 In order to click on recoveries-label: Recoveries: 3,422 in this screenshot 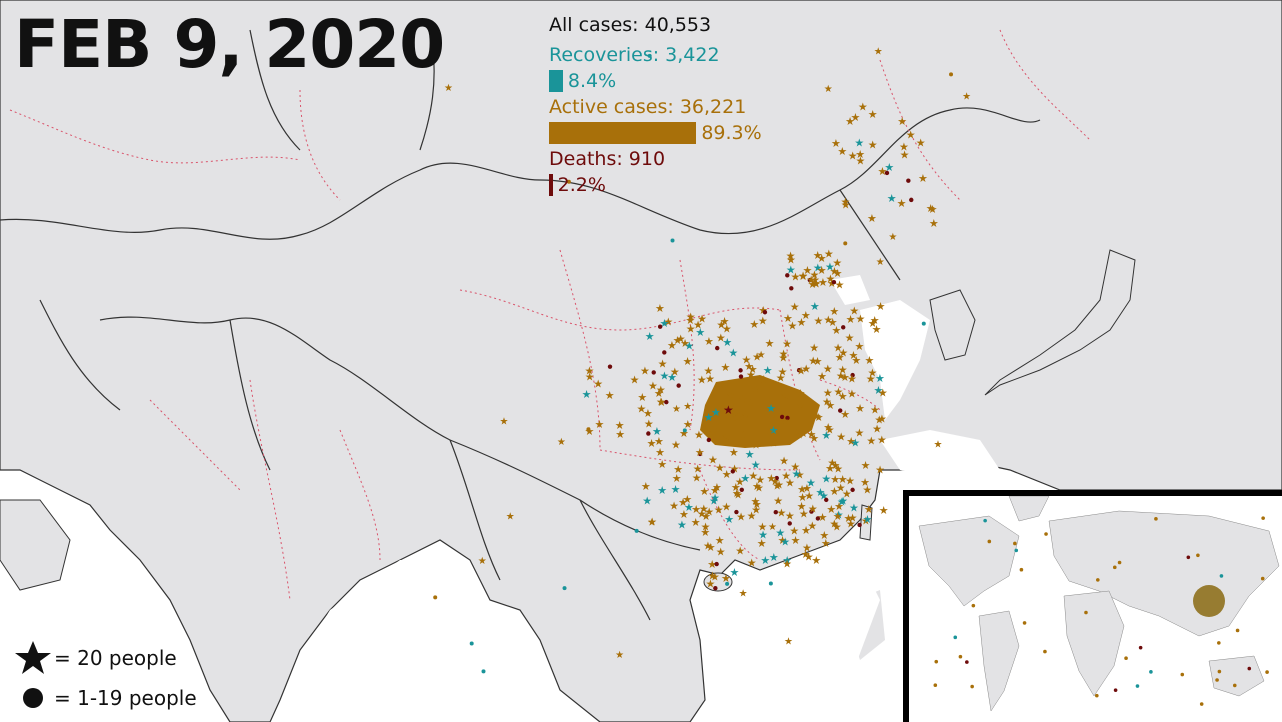, I will do `click(634, 55)`.